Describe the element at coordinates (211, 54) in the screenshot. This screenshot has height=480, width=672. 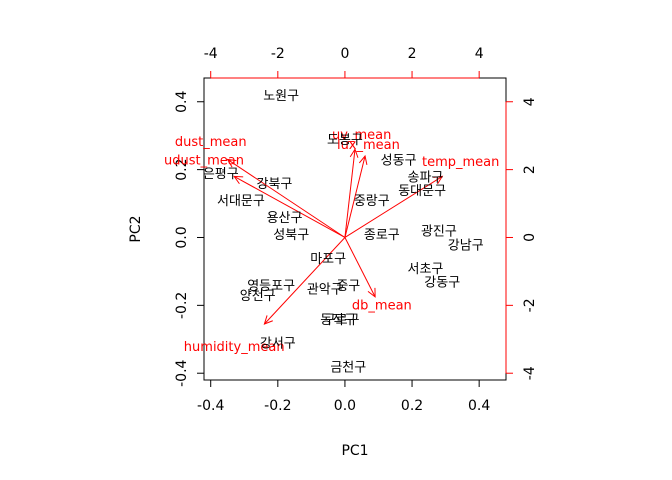
I see `top-tick-label: -4` at that location.